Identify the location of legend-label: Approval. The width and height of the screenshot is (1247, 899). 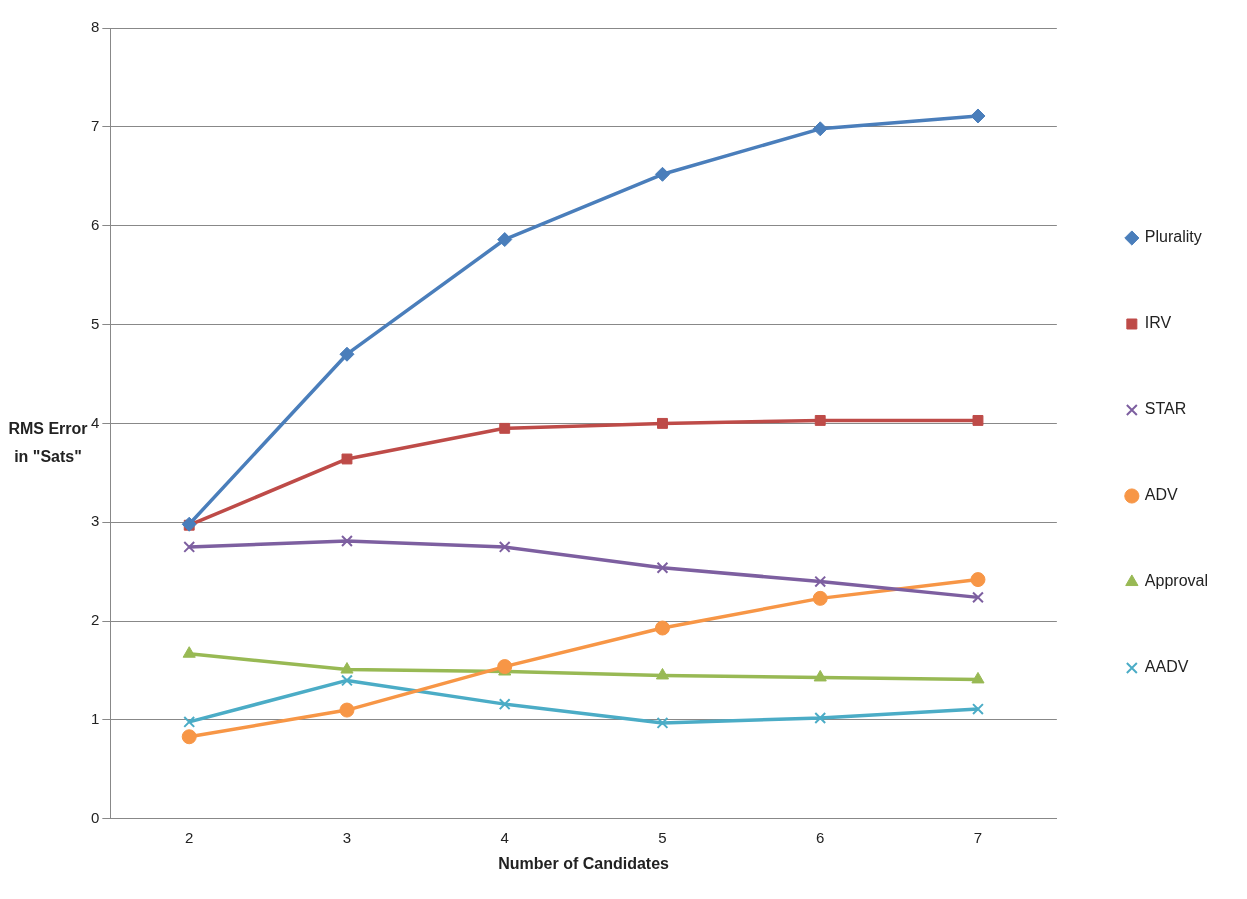
(1176, 581).